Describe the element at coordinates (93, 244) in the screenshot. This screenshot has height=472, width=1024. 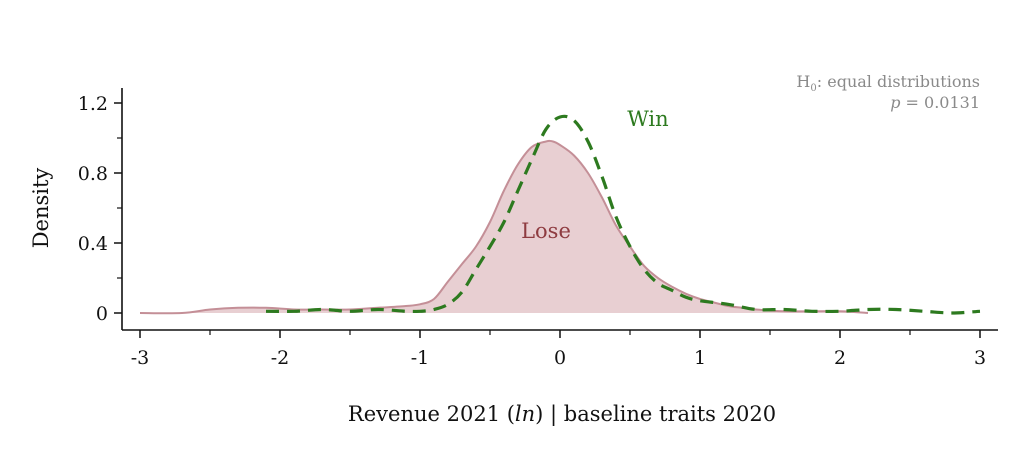
I see `y-tick-label: 0.4` at that location.